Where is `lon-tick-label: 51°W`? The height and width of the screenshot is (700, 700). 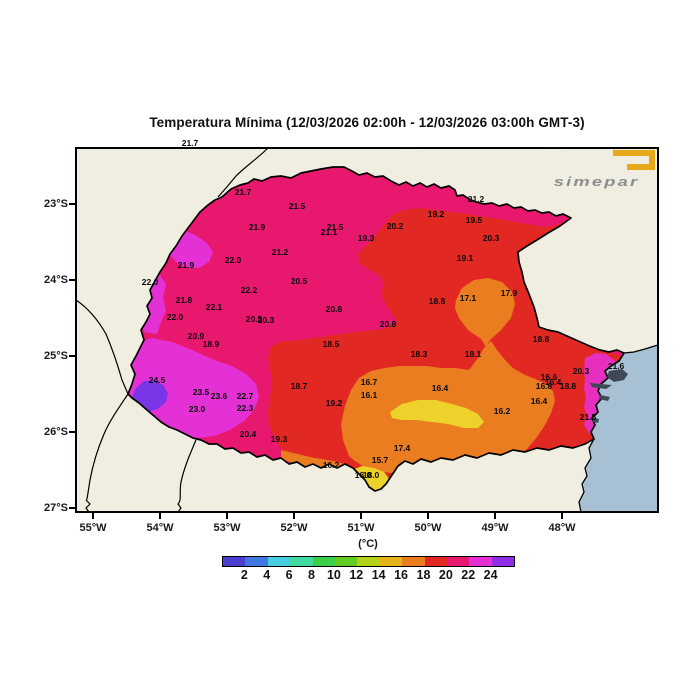 lon-tick-label: 51°W is located at coordinates (361, 528).